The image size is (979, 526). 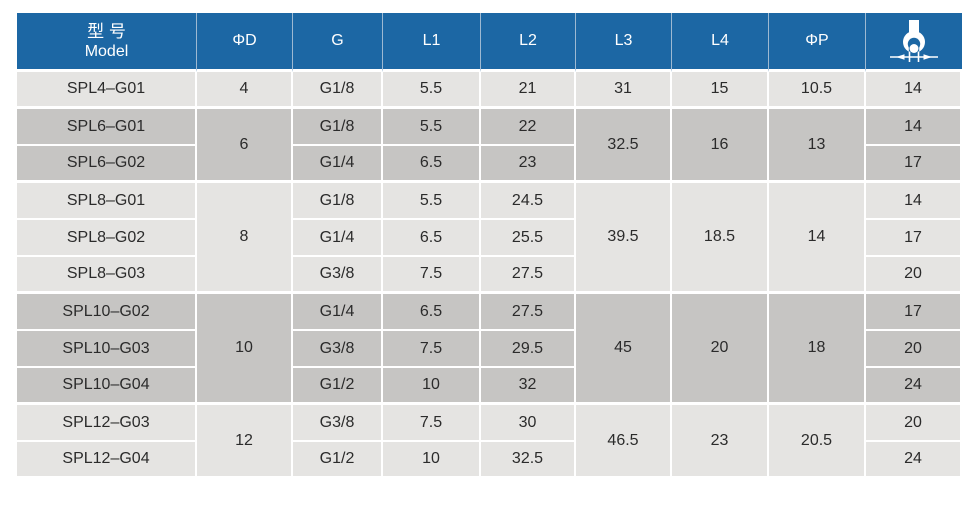 I want to click on cell-l4: 20, so click(x=720, y=349).